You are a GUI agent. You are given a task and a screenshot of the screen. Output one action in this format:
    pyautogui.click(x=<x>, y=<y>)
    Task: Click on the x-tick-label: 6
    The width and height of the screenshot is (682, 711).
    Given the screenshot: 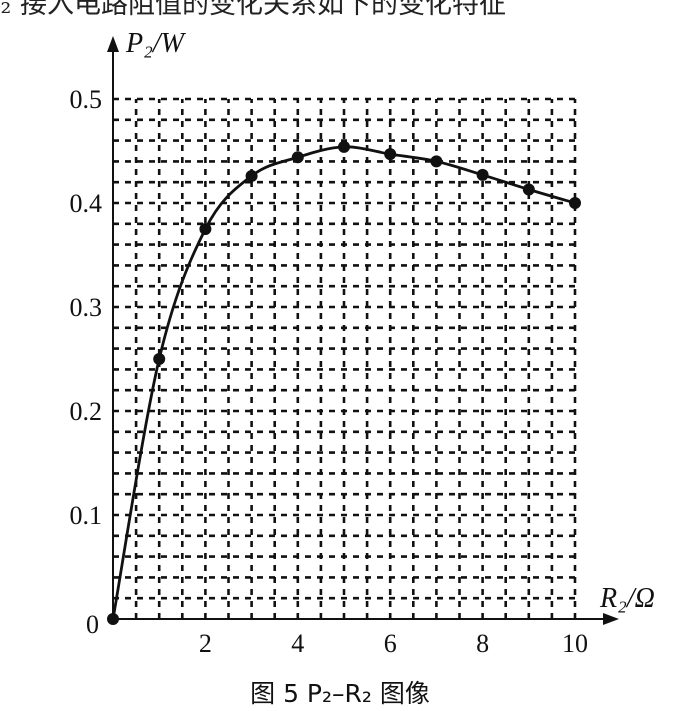 What is the action you would take?
    pyautogui.click(x=390, y=643)
    